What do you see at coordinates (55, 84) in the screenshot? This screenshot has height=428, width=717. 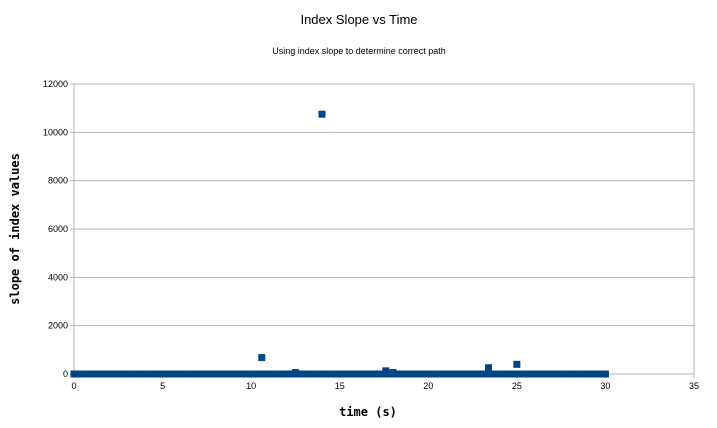 I see `y-tick-label: 12000` at bounding box center [55, 84].